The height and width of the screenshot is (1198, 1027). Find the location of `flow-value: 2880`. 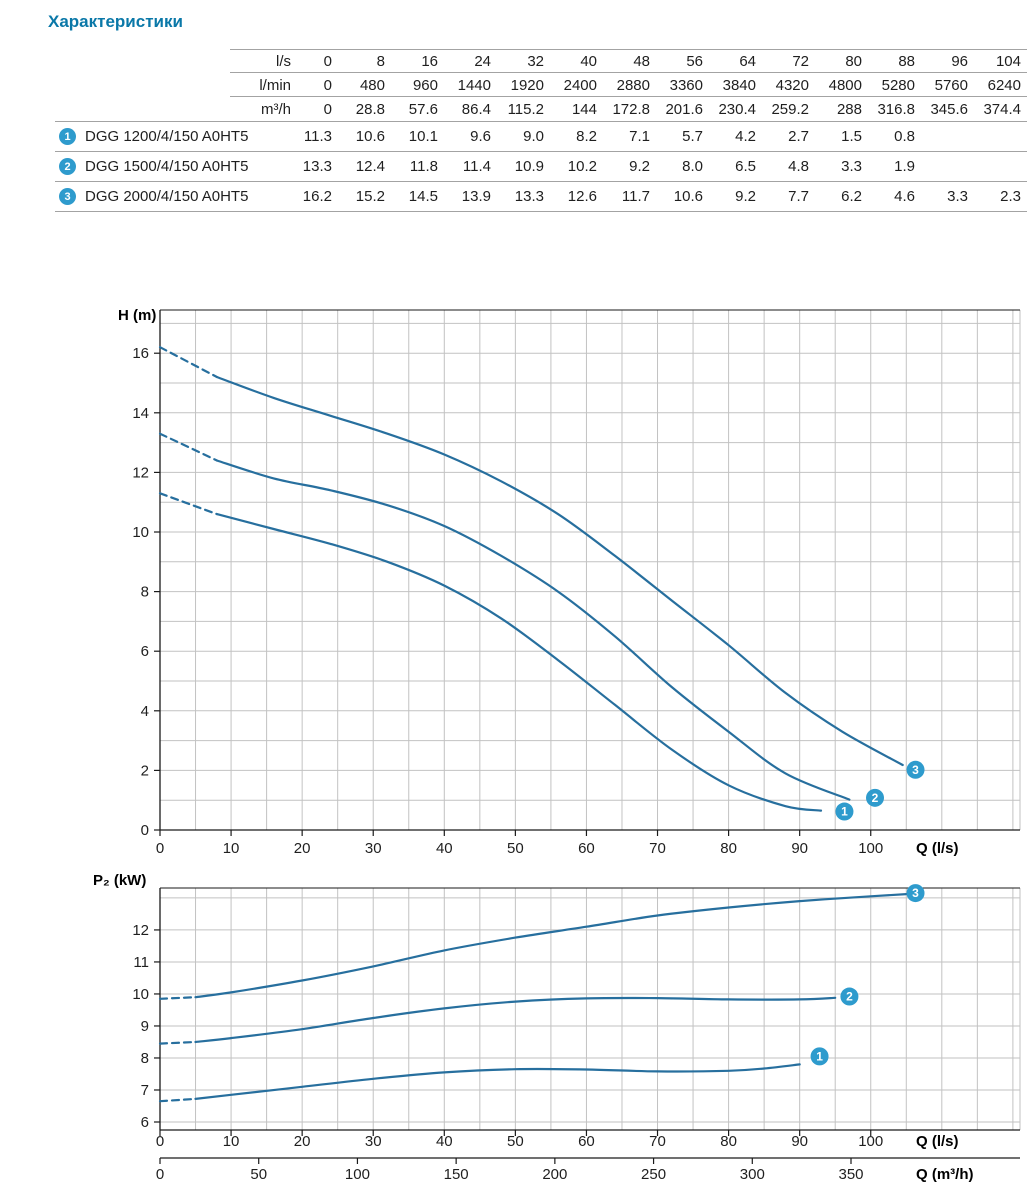

flow-value: 2880 is located at coordinates (633, 85).